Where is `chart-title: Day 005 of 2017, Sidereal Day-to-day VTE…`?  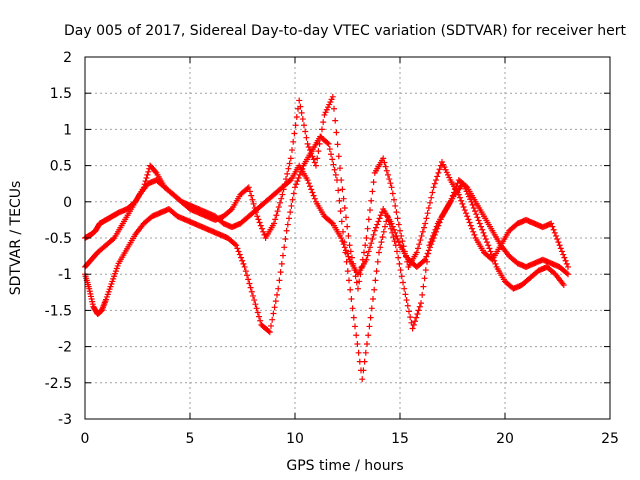
chart-title: Day 005 of 2017, Sidereal Day-to-day VTE… is located at coordinates (345, 31).